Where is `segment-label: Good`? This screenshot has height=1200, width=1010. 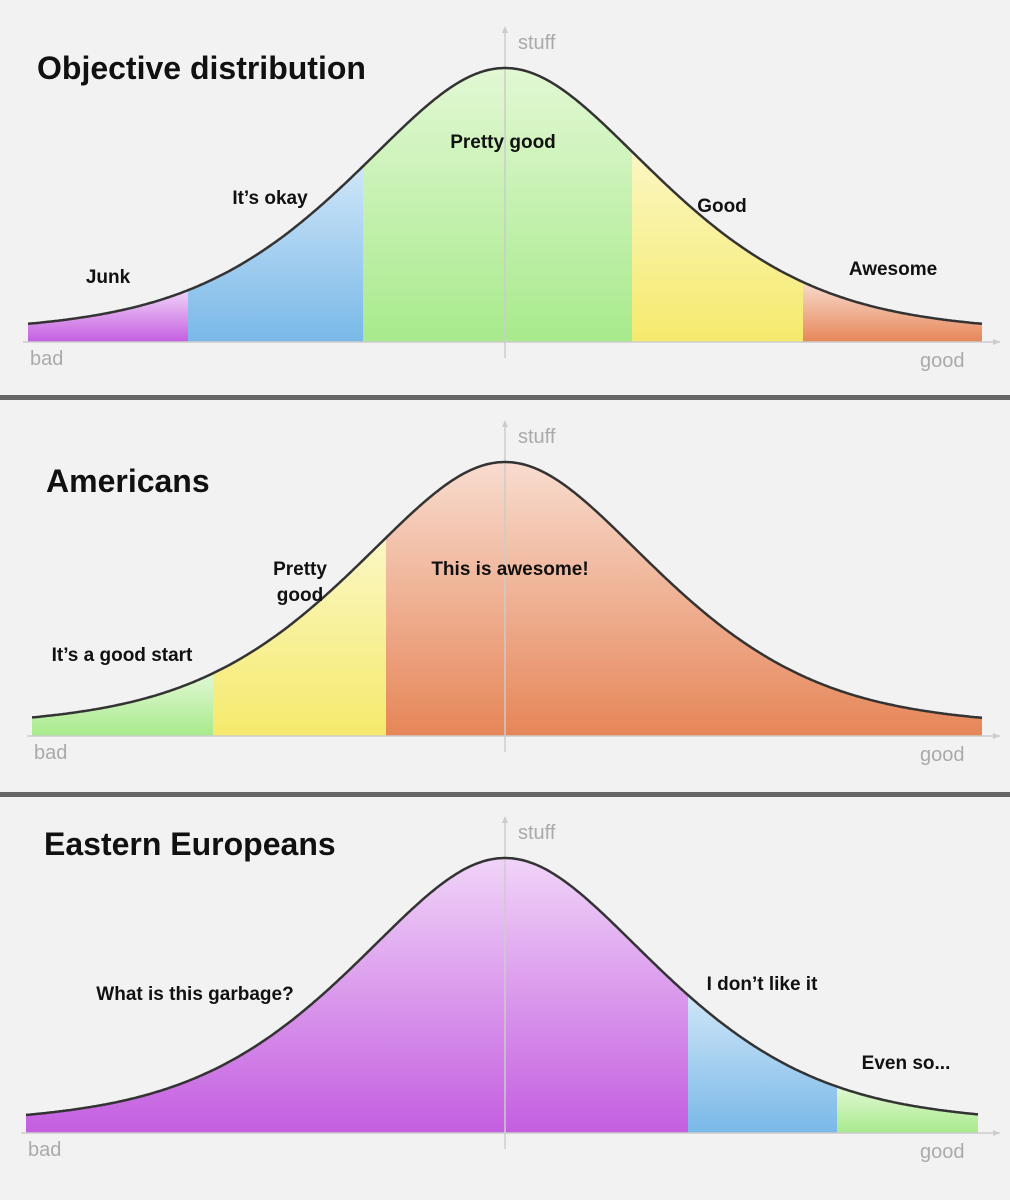
segment-label: Good is located at coordinates (722, 206).